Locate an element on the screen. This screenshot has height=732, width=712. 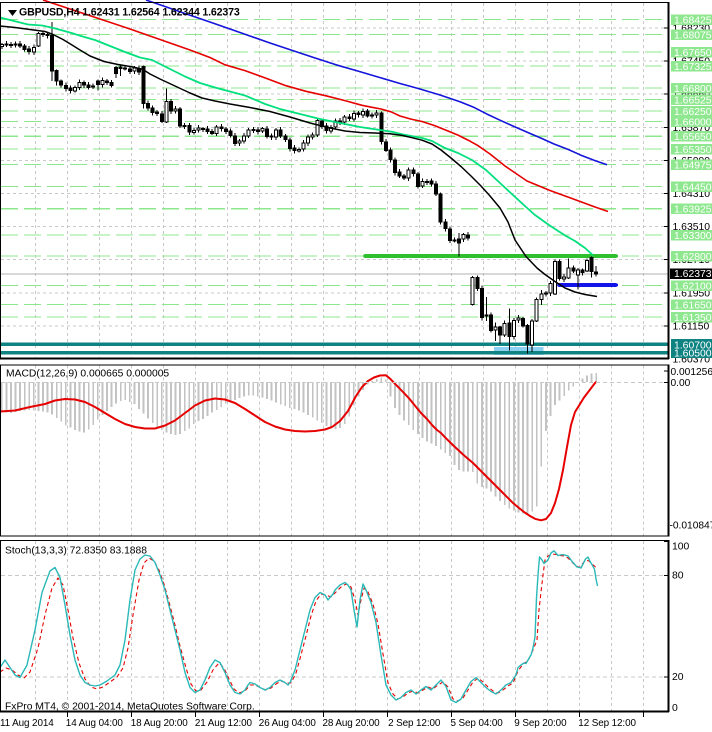
svg-text: 1.61650 is located at coordinates (693, 305).